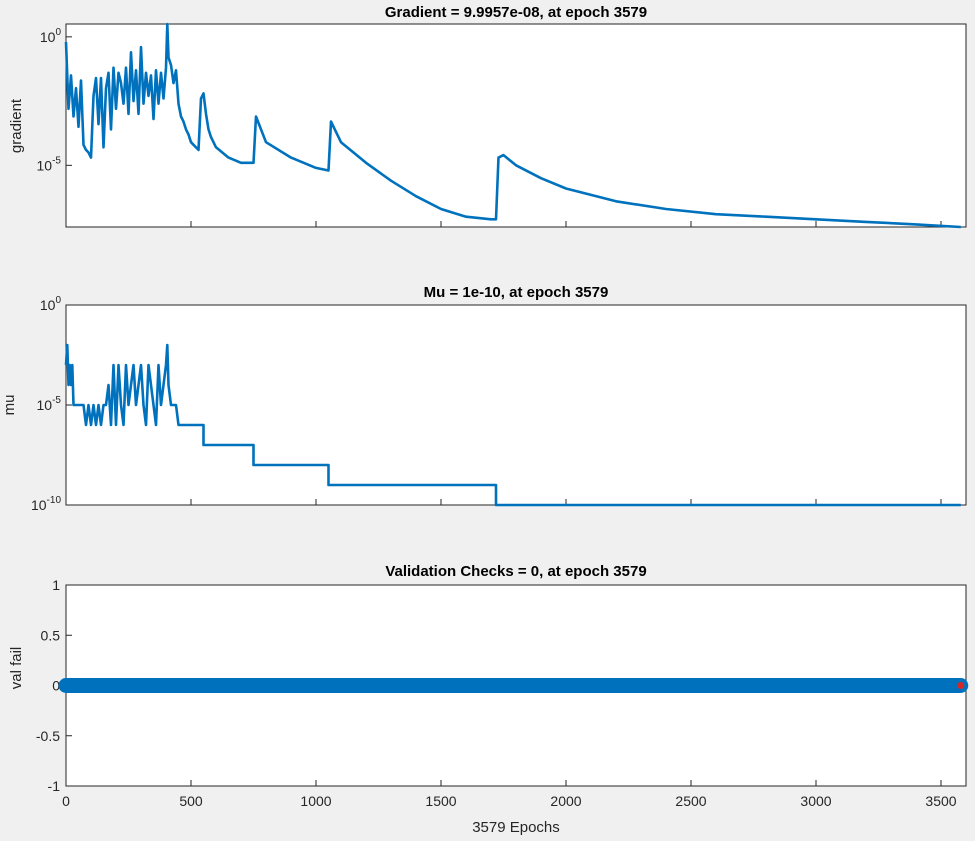 Image resolution: width=975 pixels, height=841 pixels. I want to click on x-axis-label: 3579 Epochs, so click(516, 827).